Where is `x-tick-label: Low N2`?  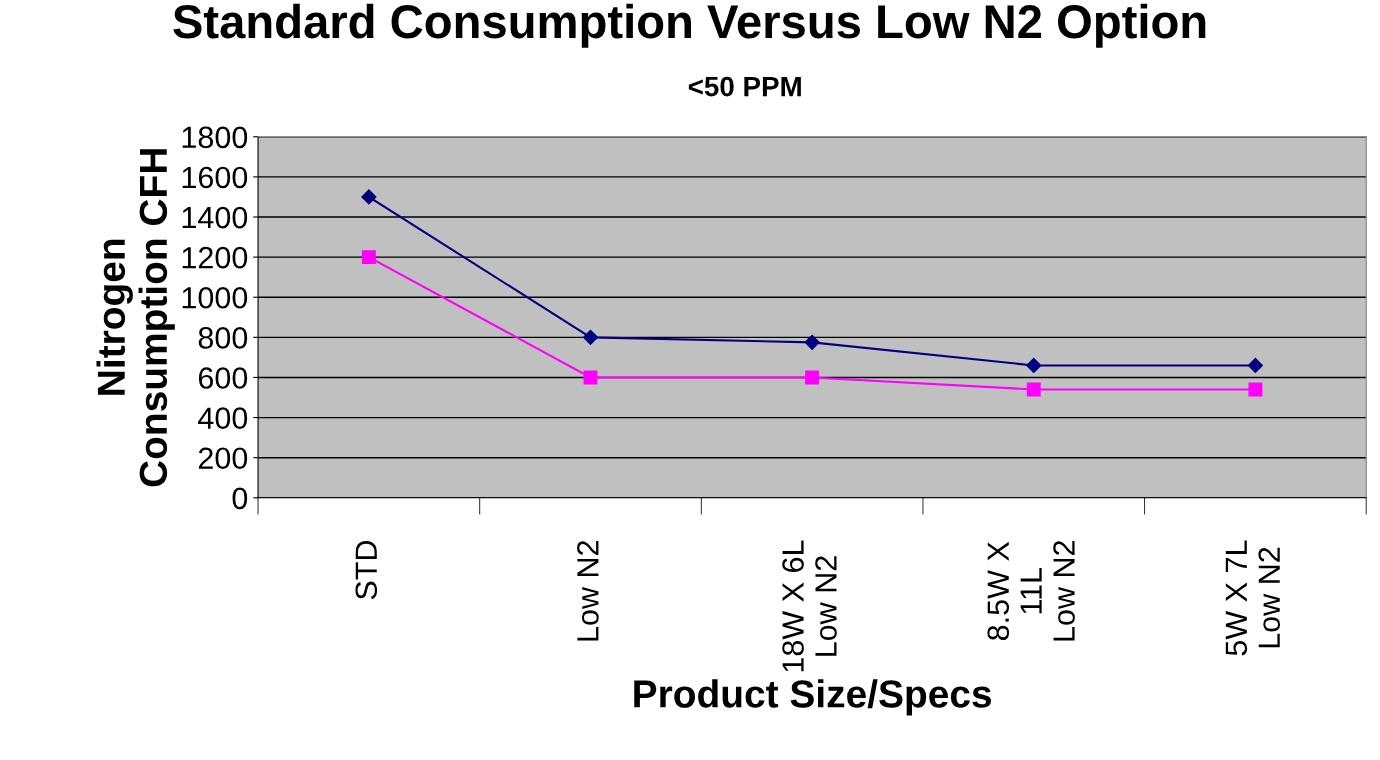 x-tick-label: Low N2 is located at coordinates (588, 591).